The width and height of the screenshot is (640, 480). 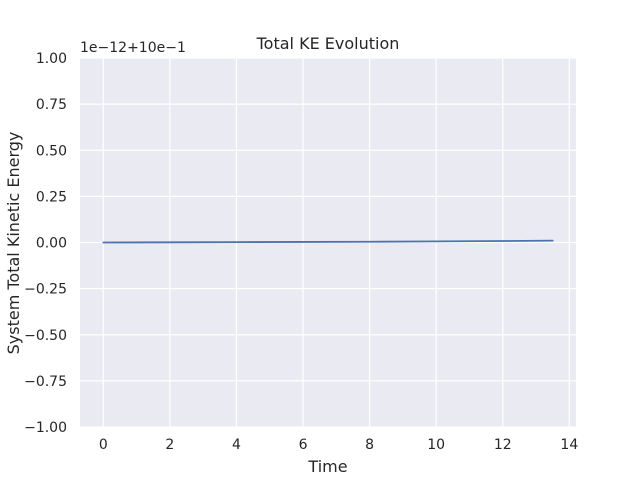 What do you see at coordinates (369, 445) in the screenshot?
I see `x-tick-label: 8` at bounding box center [369, 445].